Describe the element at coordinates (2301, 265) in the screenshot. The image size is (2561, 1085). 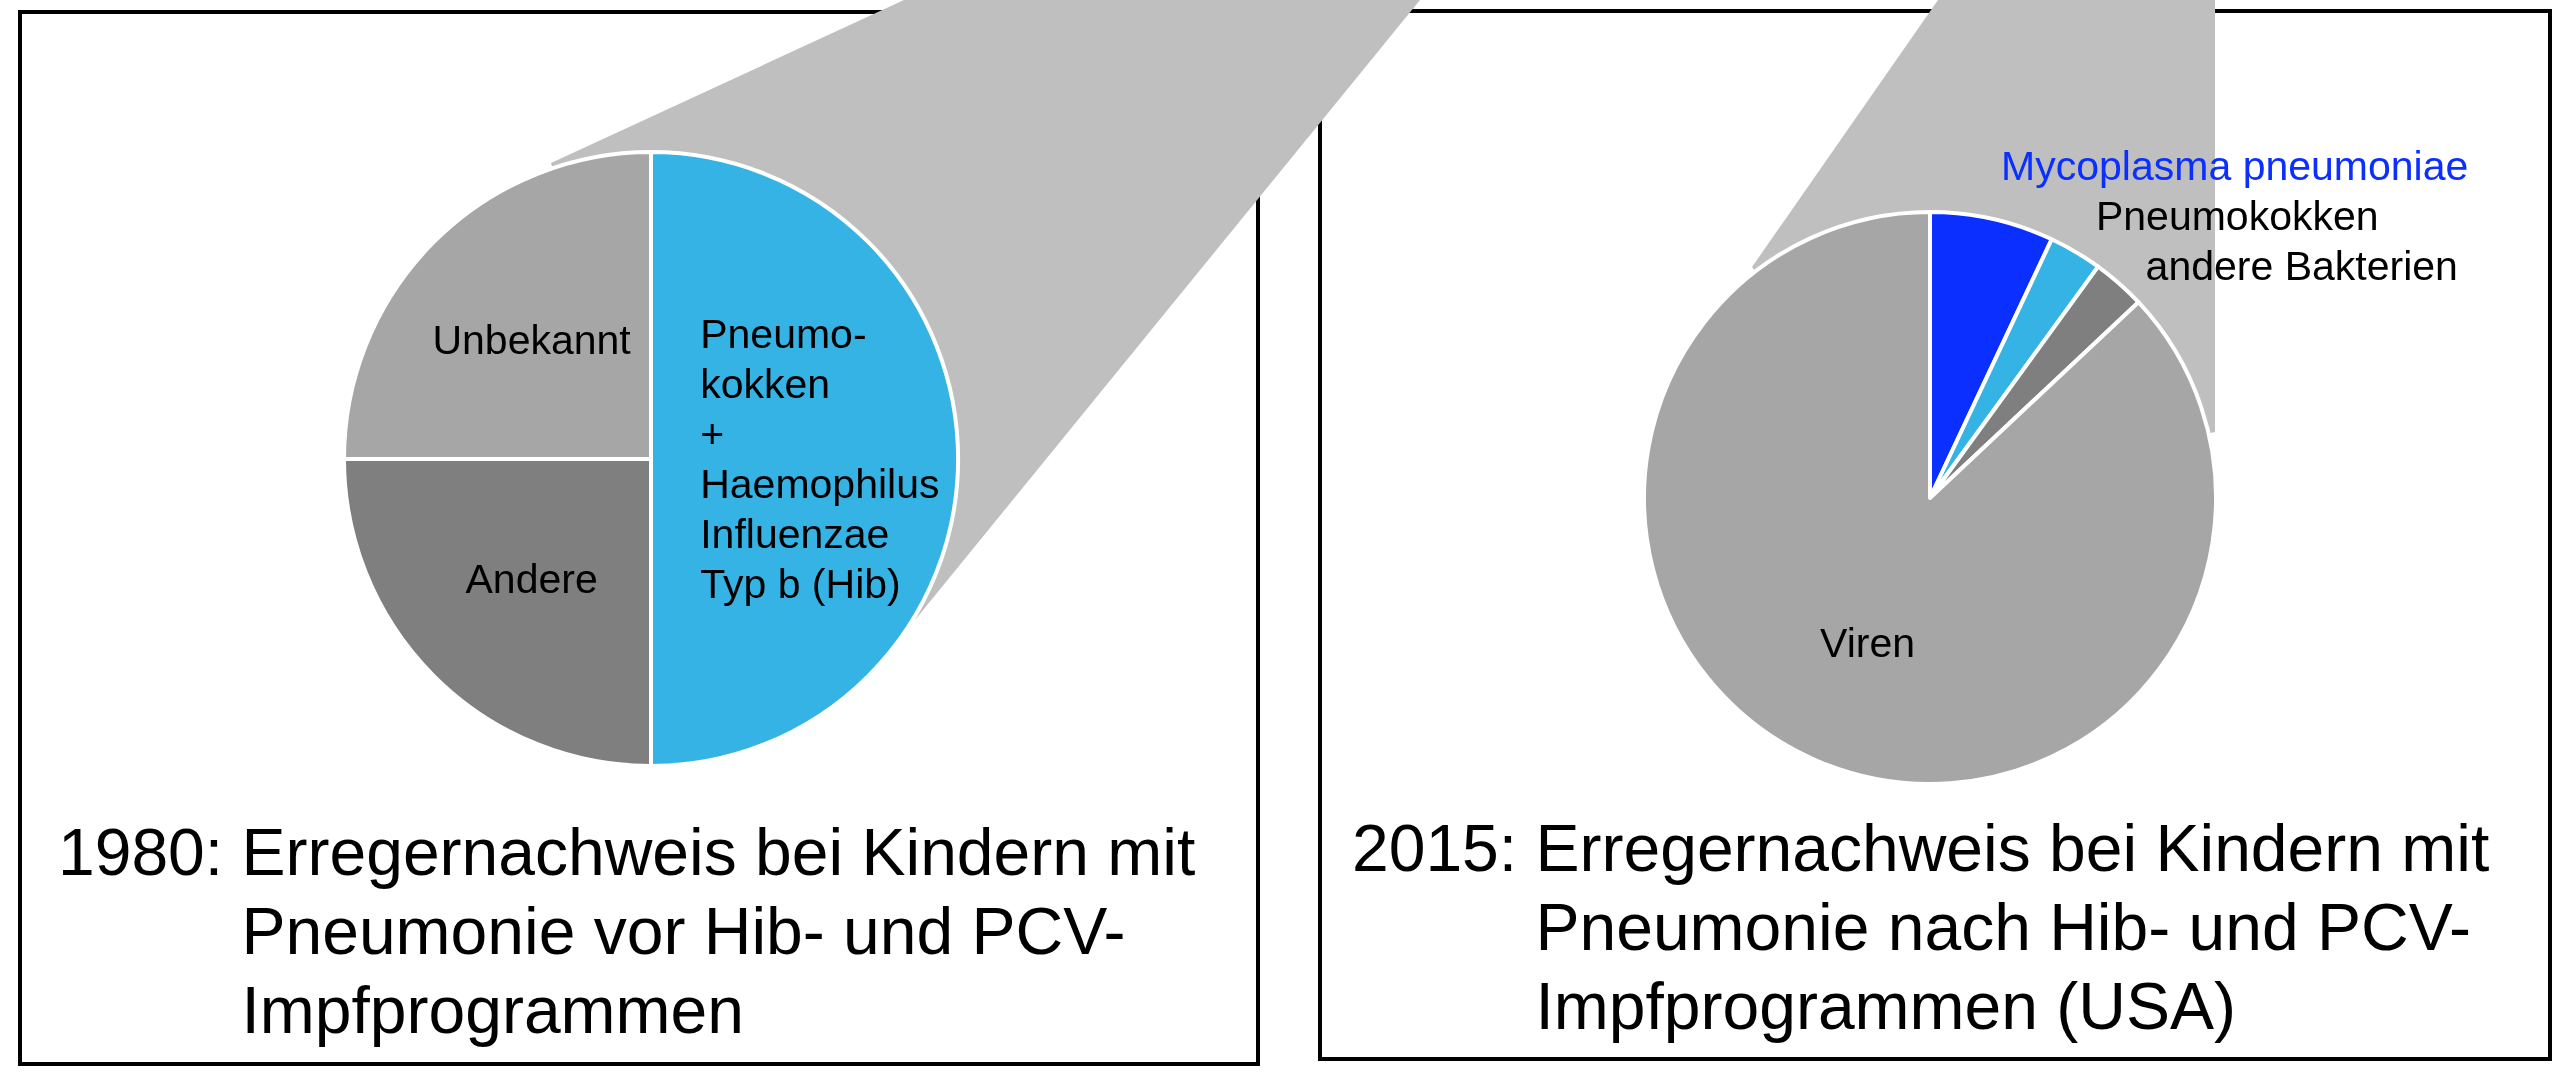
I see `slice-label: andere Bakterien` at that location.